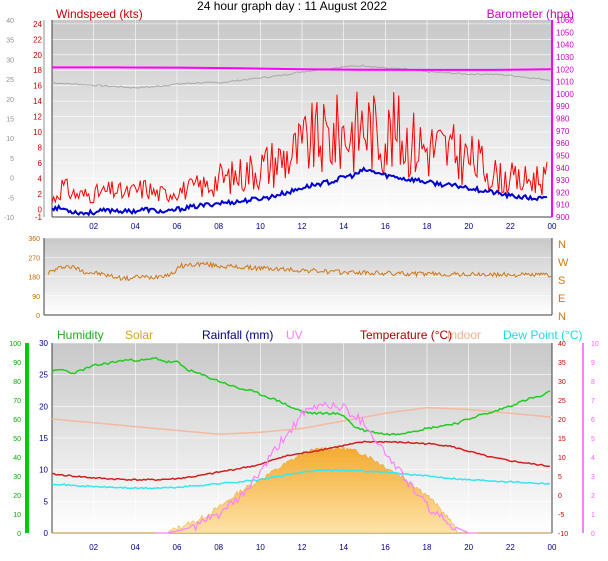  What do you see at coordinates (593, 420) in the screenshot?
I see `uv-tick-label: 6` at bounding box center [593, 420].